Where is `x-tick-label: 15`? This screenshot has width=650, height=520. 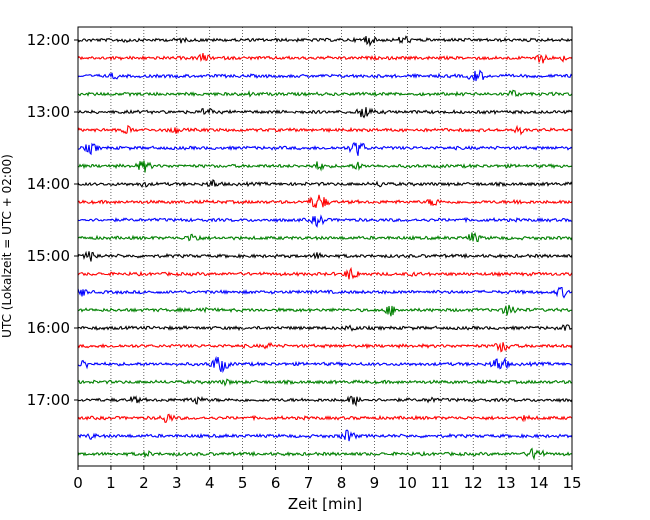 x-tick-label: 15 is located at coordinates (571, 483).